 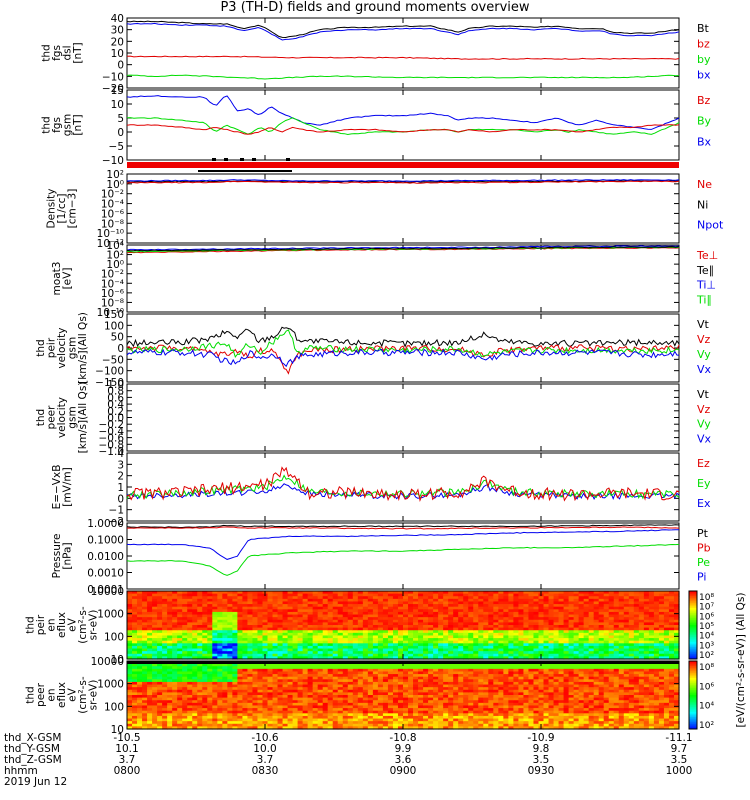 What do you see at coordinates (710, 225) in the screenshot?
I see `legend-density-Npot: Npot` at bounding box center [710, 225].